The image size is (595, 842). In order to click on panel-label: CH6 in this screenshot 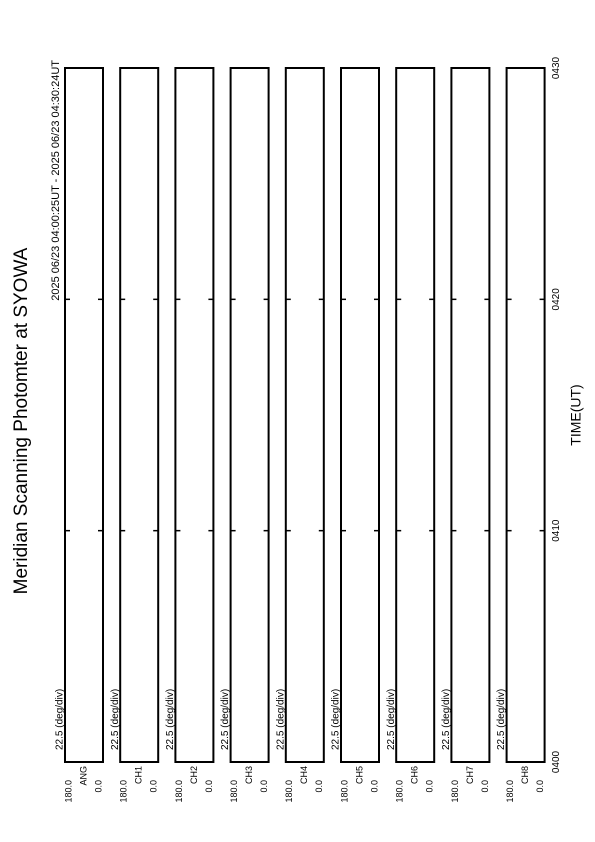, I will do `click(415, 775)`.